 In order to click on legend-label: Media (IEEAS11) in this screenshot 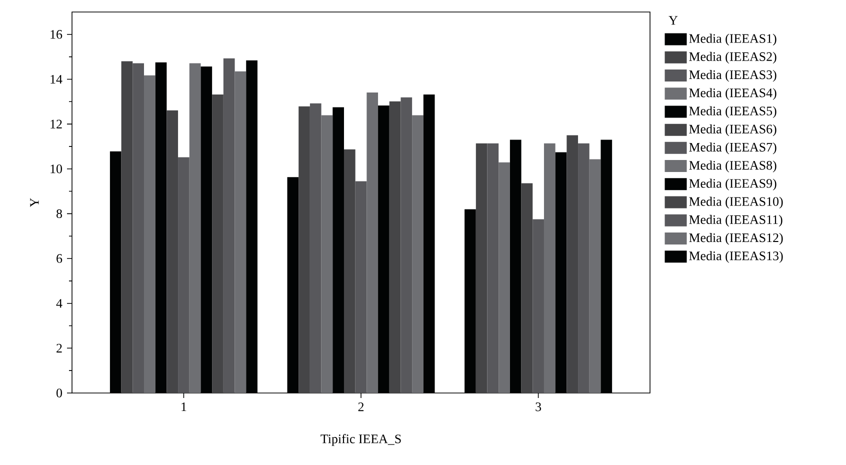, I will do `click(735, 220)`.